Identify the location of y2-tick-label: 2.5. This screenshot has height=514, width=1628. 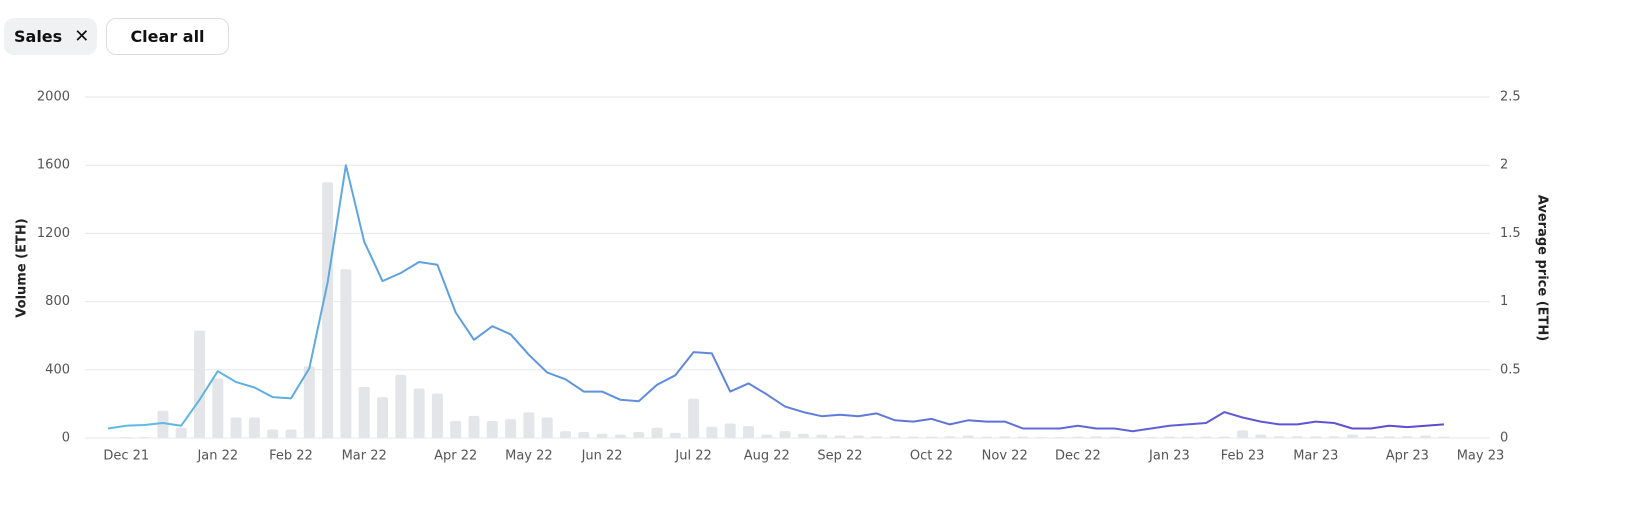
(1510, 97).